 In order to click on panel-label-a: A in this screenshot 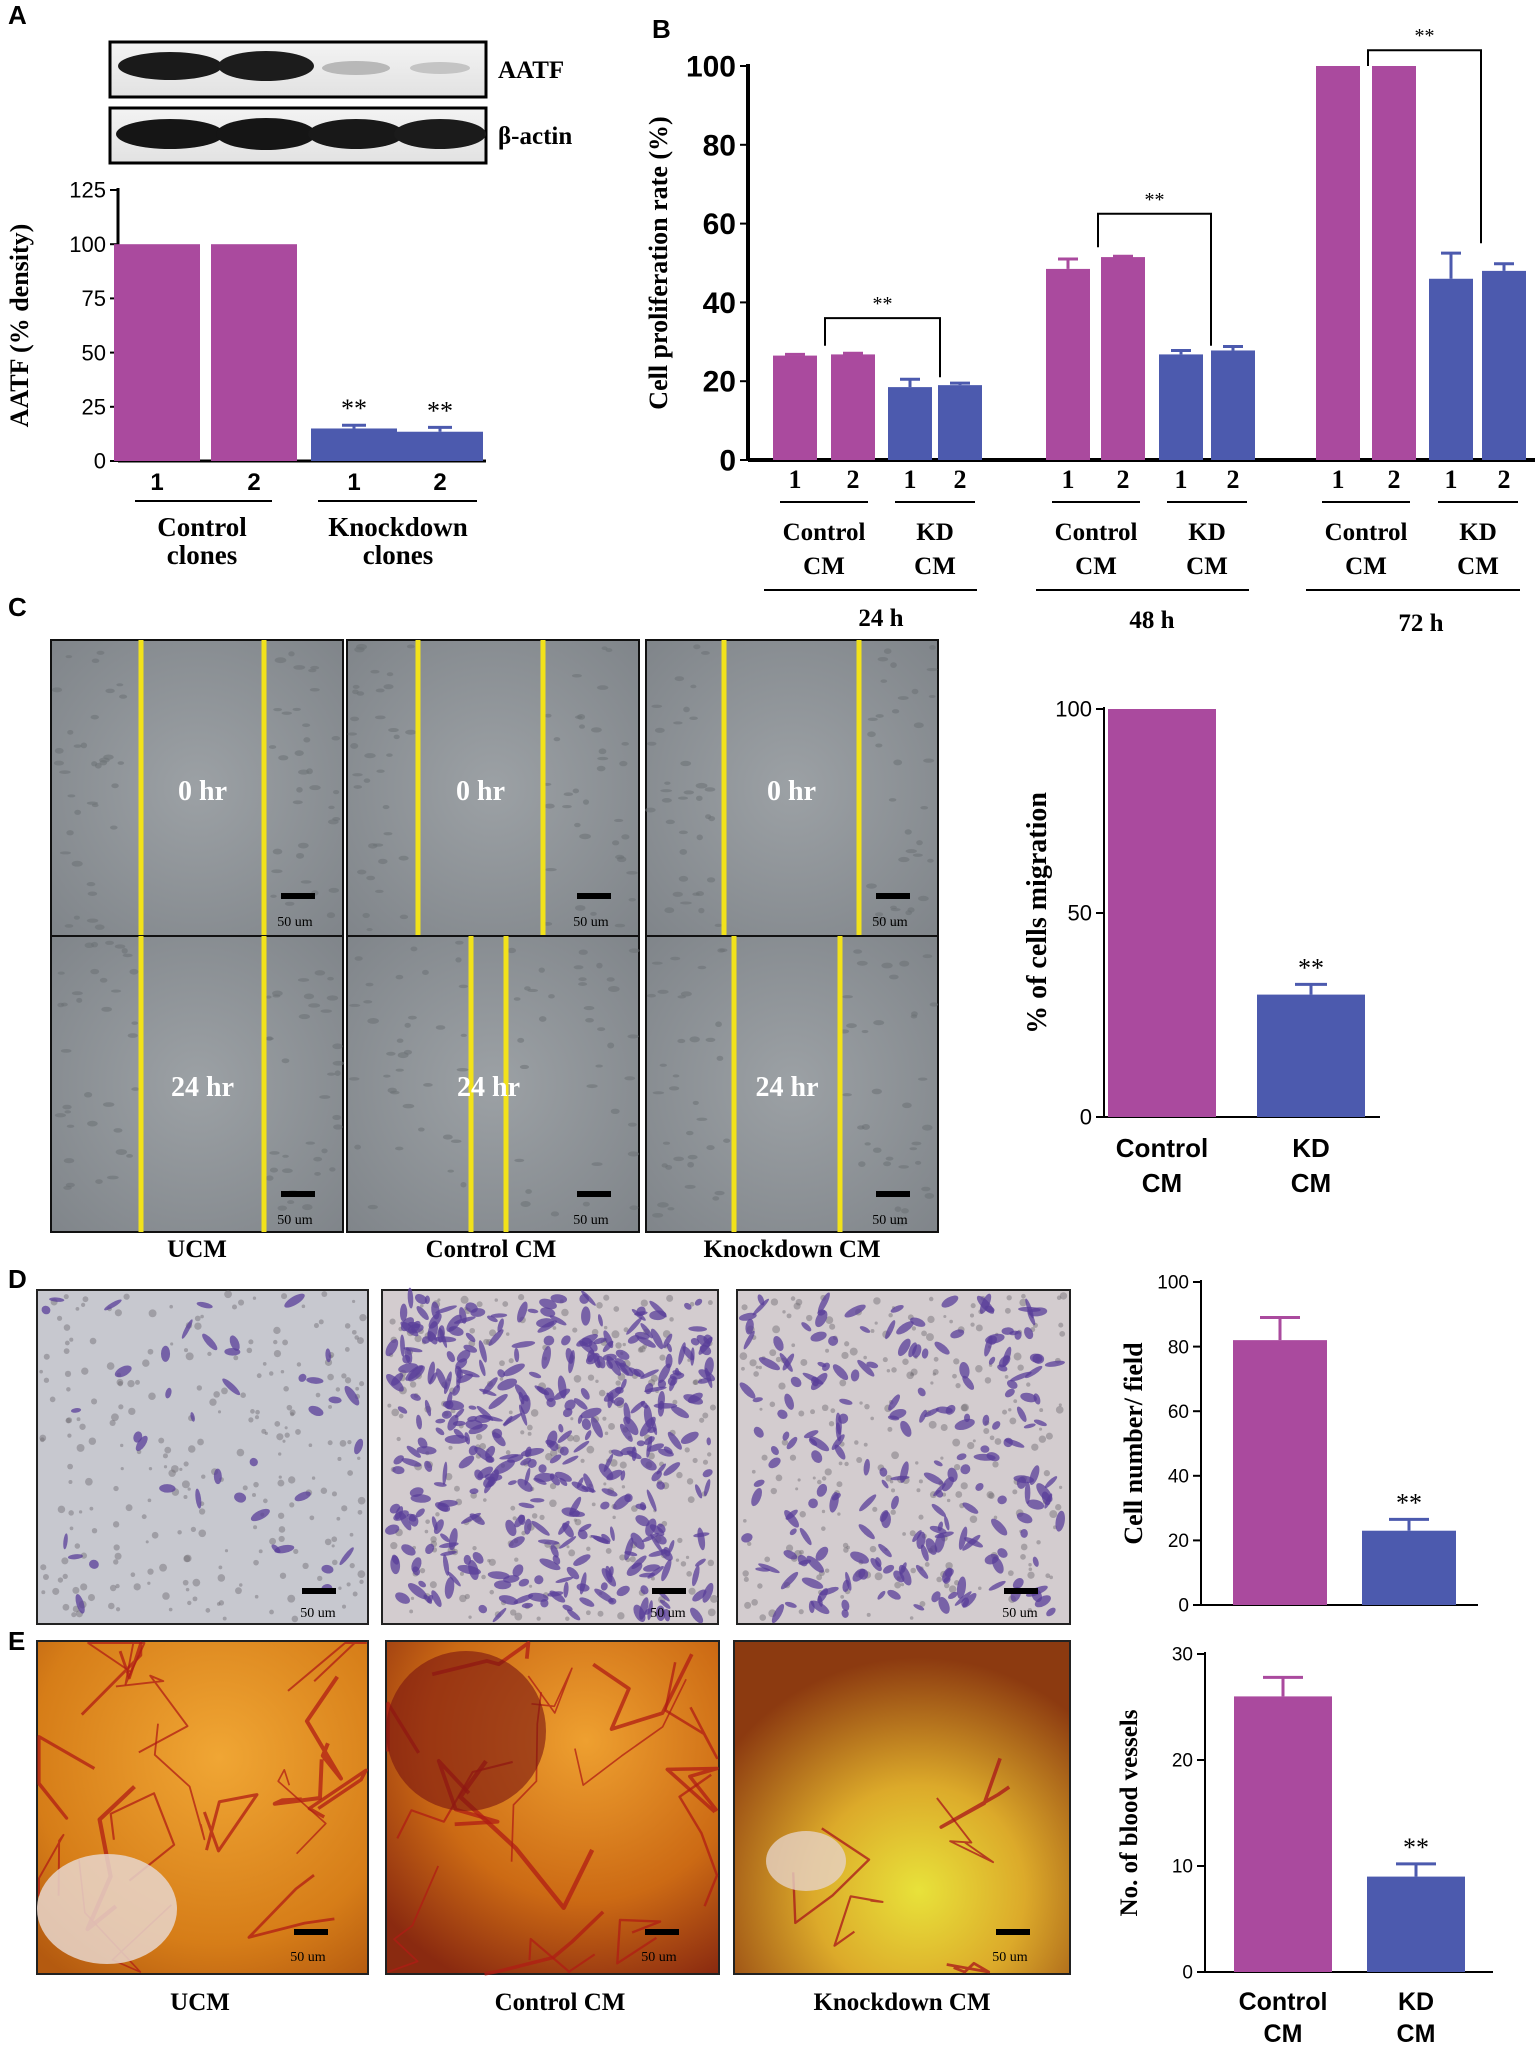, I will do `click(17, 15)`.